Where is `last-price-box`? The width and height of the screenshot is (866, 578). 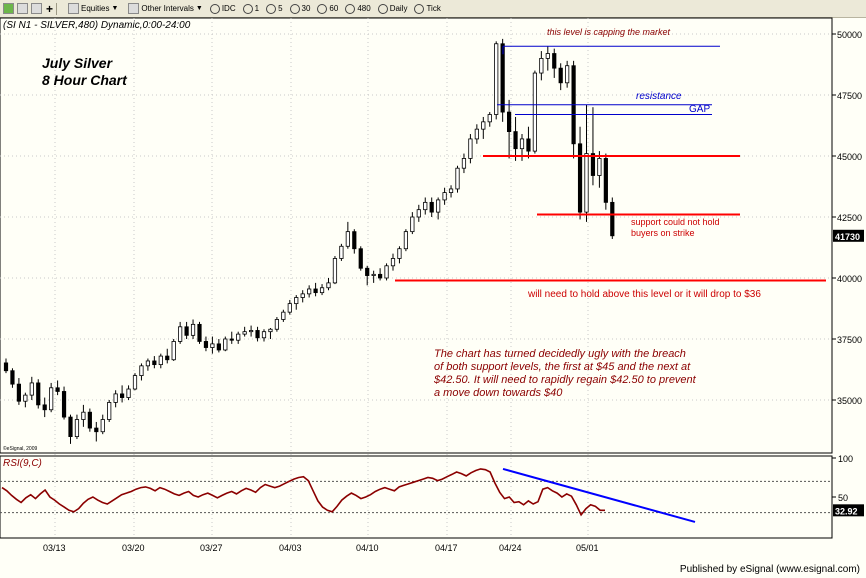 last-price-box is located at coordinates (848, 235).